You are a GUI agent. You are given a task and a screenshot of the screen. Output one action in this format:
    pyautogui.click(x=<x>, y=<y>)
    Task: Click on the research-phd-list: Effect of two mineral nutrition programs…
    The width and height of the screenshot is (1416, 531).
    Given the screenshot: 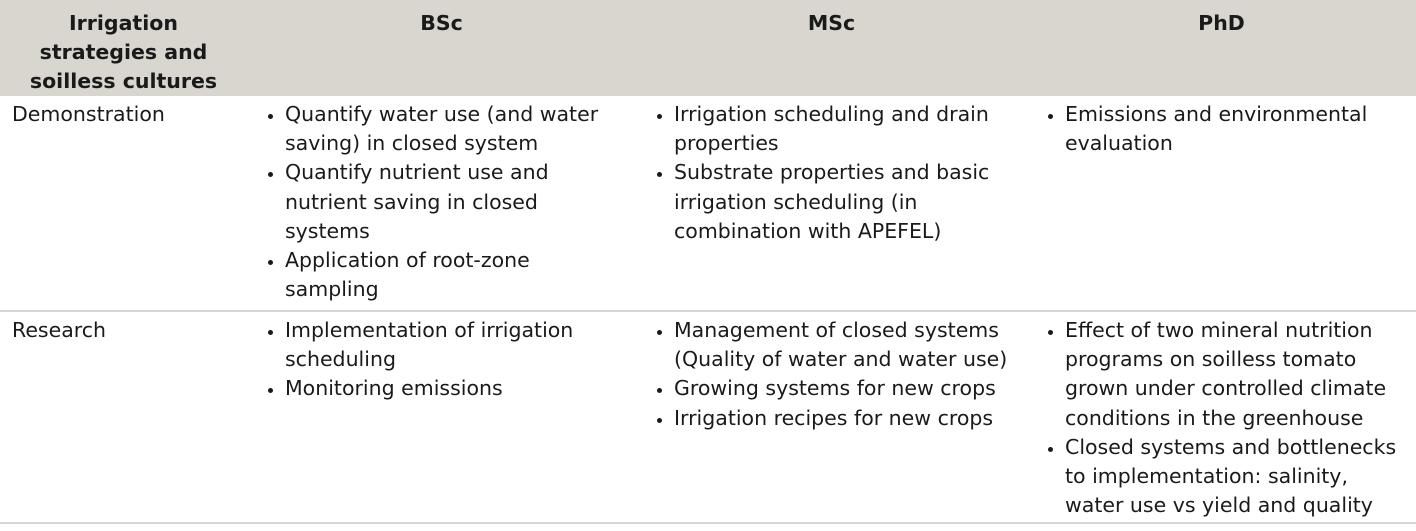 What is the action you would take?
    pyautogui.click(x=1222, y=418)
    